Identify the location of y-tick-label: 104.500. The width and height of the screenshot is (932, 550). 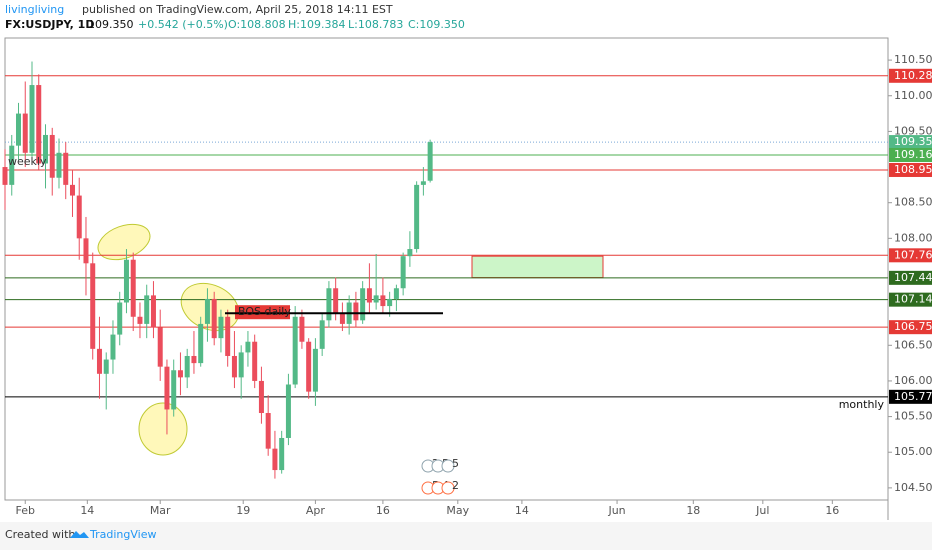
(913, 487).